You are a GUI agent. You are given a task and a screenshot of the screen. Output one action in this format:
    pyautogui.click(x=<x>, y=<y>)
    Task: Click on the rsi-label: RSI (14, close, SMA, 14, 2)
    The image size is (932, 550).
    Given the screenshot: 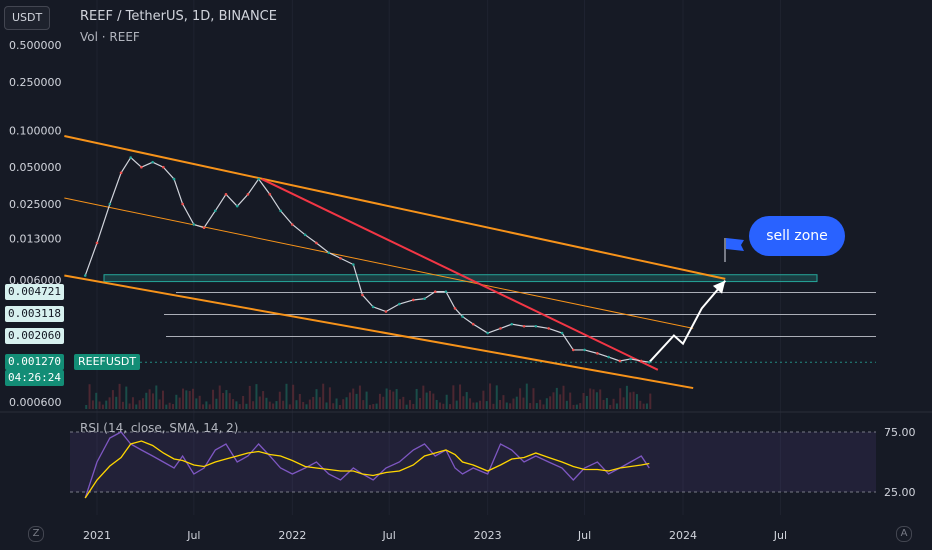 What is the action you would take?
    pyautogui.click(x=159, y=428)
    